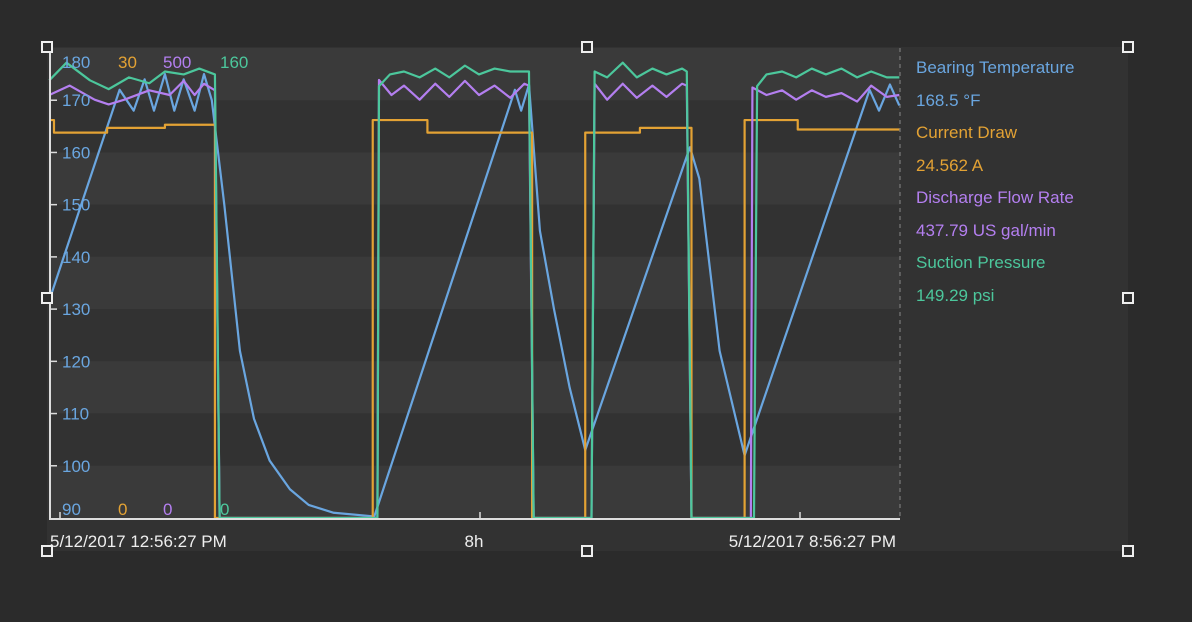  Describe the element at coordinates (76, 62) in the screenshot. I see `scale-max-label: 180` at that location.